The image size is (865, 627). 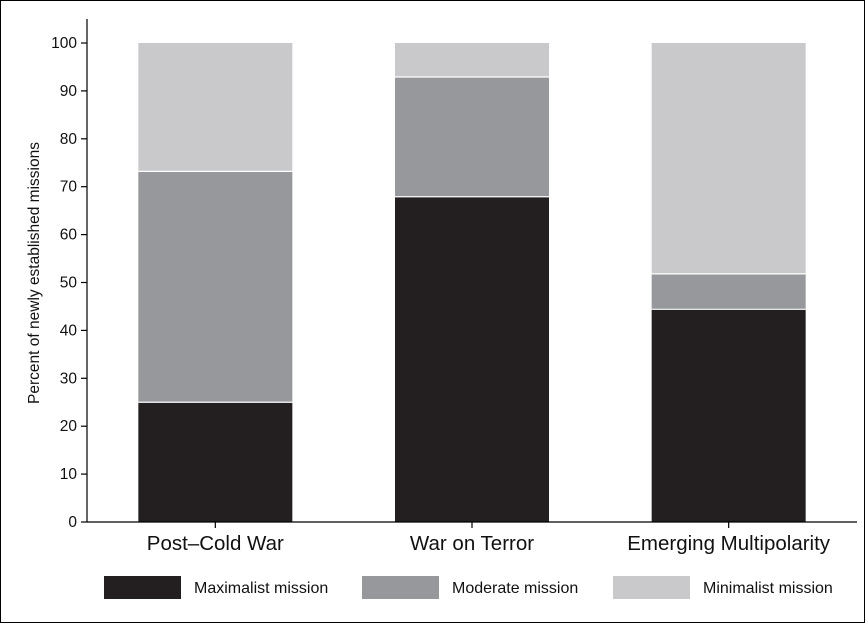 What do you see at coordinates (69, 91) in the screenshot?
I see `y-tick-label: 90` at bounding box center [69, 91].